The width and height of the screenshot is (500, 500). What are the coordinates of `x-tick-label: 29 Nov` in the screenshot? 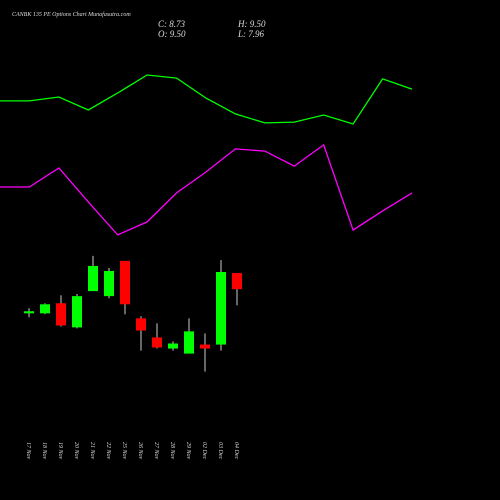 It's located at (188, 451).